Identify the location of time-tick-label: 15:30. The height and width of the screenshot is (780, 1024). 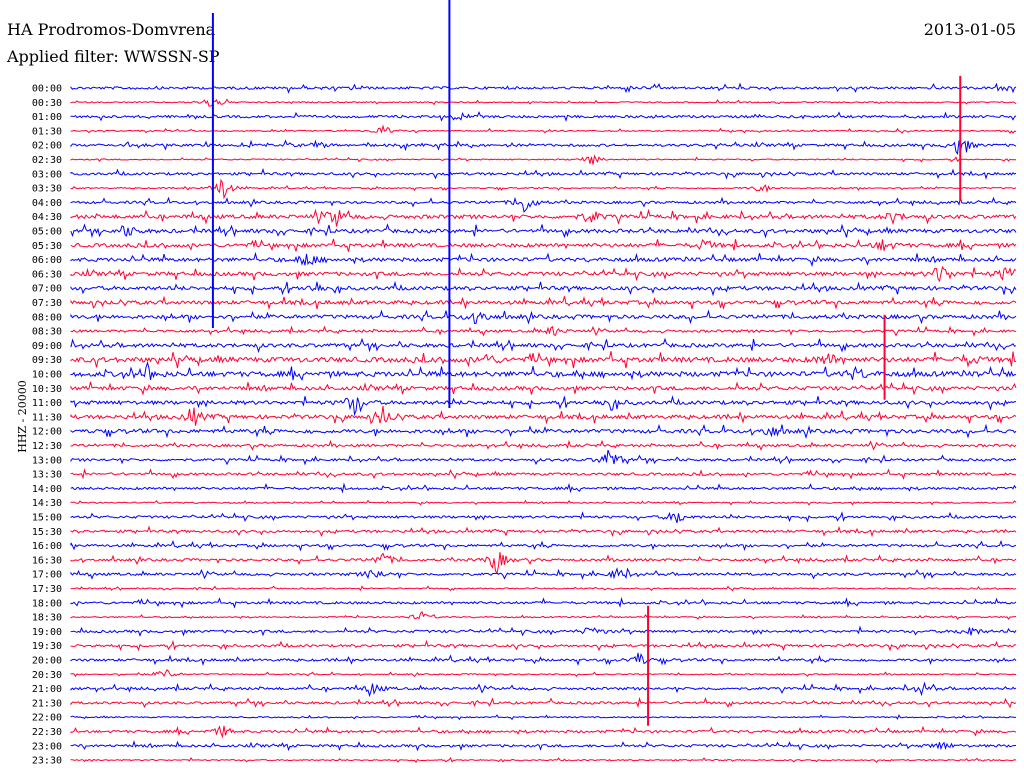
(47, 532).